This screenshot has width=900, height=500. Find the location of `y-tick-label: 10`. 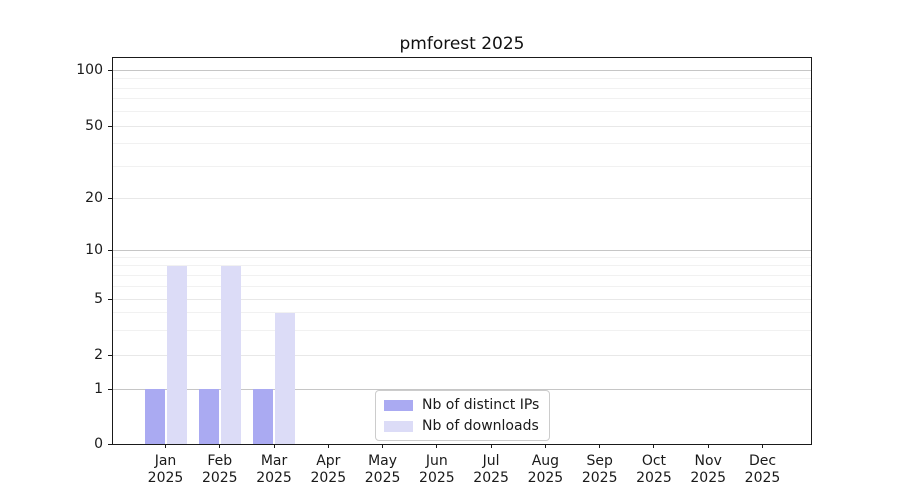

y-tick-label: 10 is located at coordinates (94, 250).